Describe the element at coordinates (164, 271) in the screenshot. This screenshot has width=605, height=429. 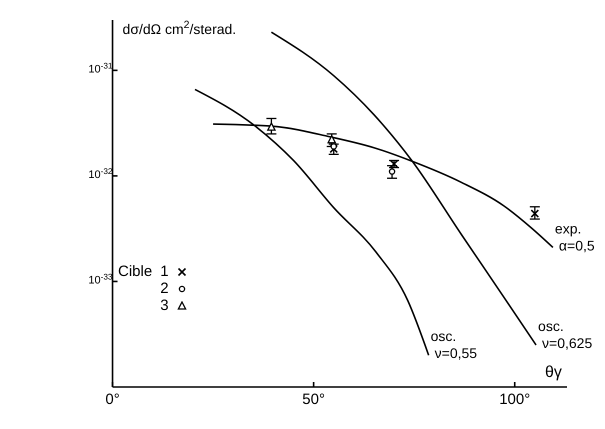
I see `legend-label: 1` at that location.